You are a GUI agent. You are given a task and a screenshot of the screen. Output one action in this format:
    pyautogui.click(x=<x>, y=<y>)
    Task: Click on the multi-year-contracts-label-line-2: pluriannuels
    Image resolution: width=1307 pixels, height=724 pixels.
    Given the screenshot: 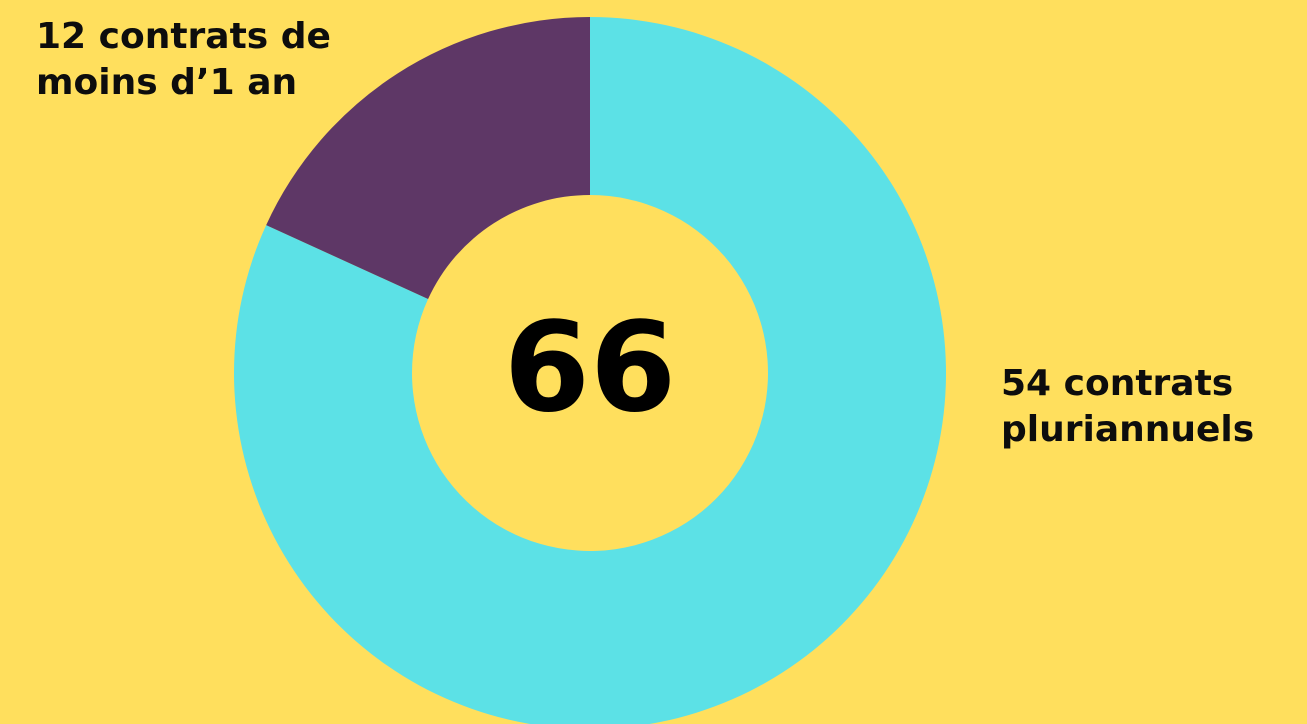 What is the action you would take?
    pyautogui.click(x=1128, y=429)
    